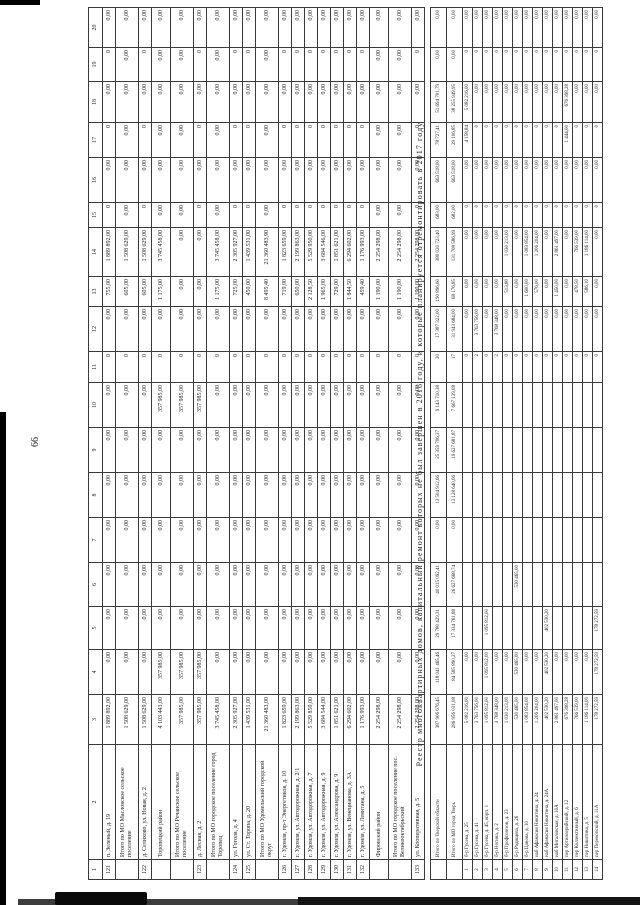 The height and width of the screenshot is (905, 640). What do you see at coordinates (438, 329) in the screenshot?
I see `value-cell: 17 387 322,00` at bounding box center [438, 329].